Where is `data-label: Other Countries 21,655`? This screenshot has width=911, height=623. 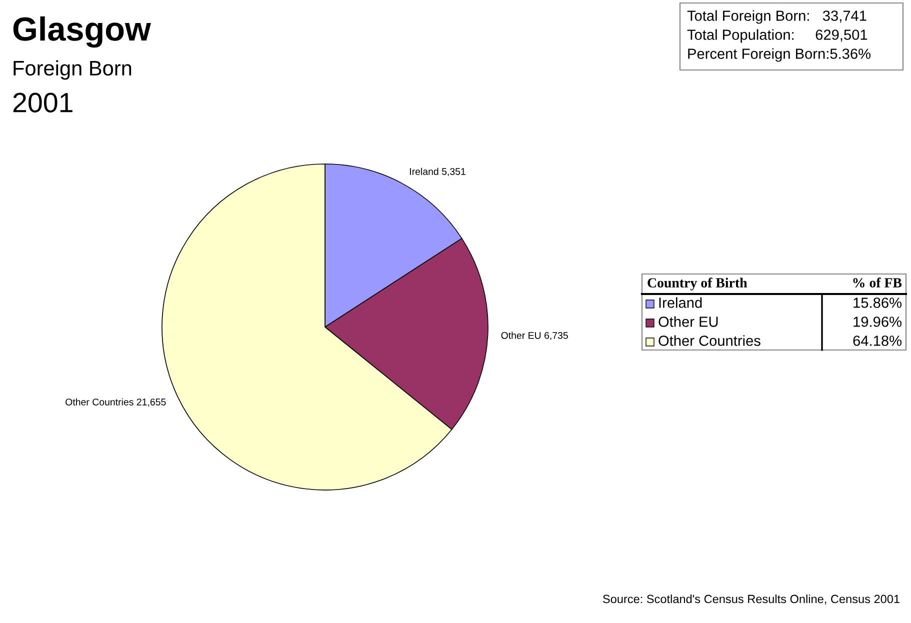 data-label: Other Countries 21,655 is located at coordinates (116, 402).